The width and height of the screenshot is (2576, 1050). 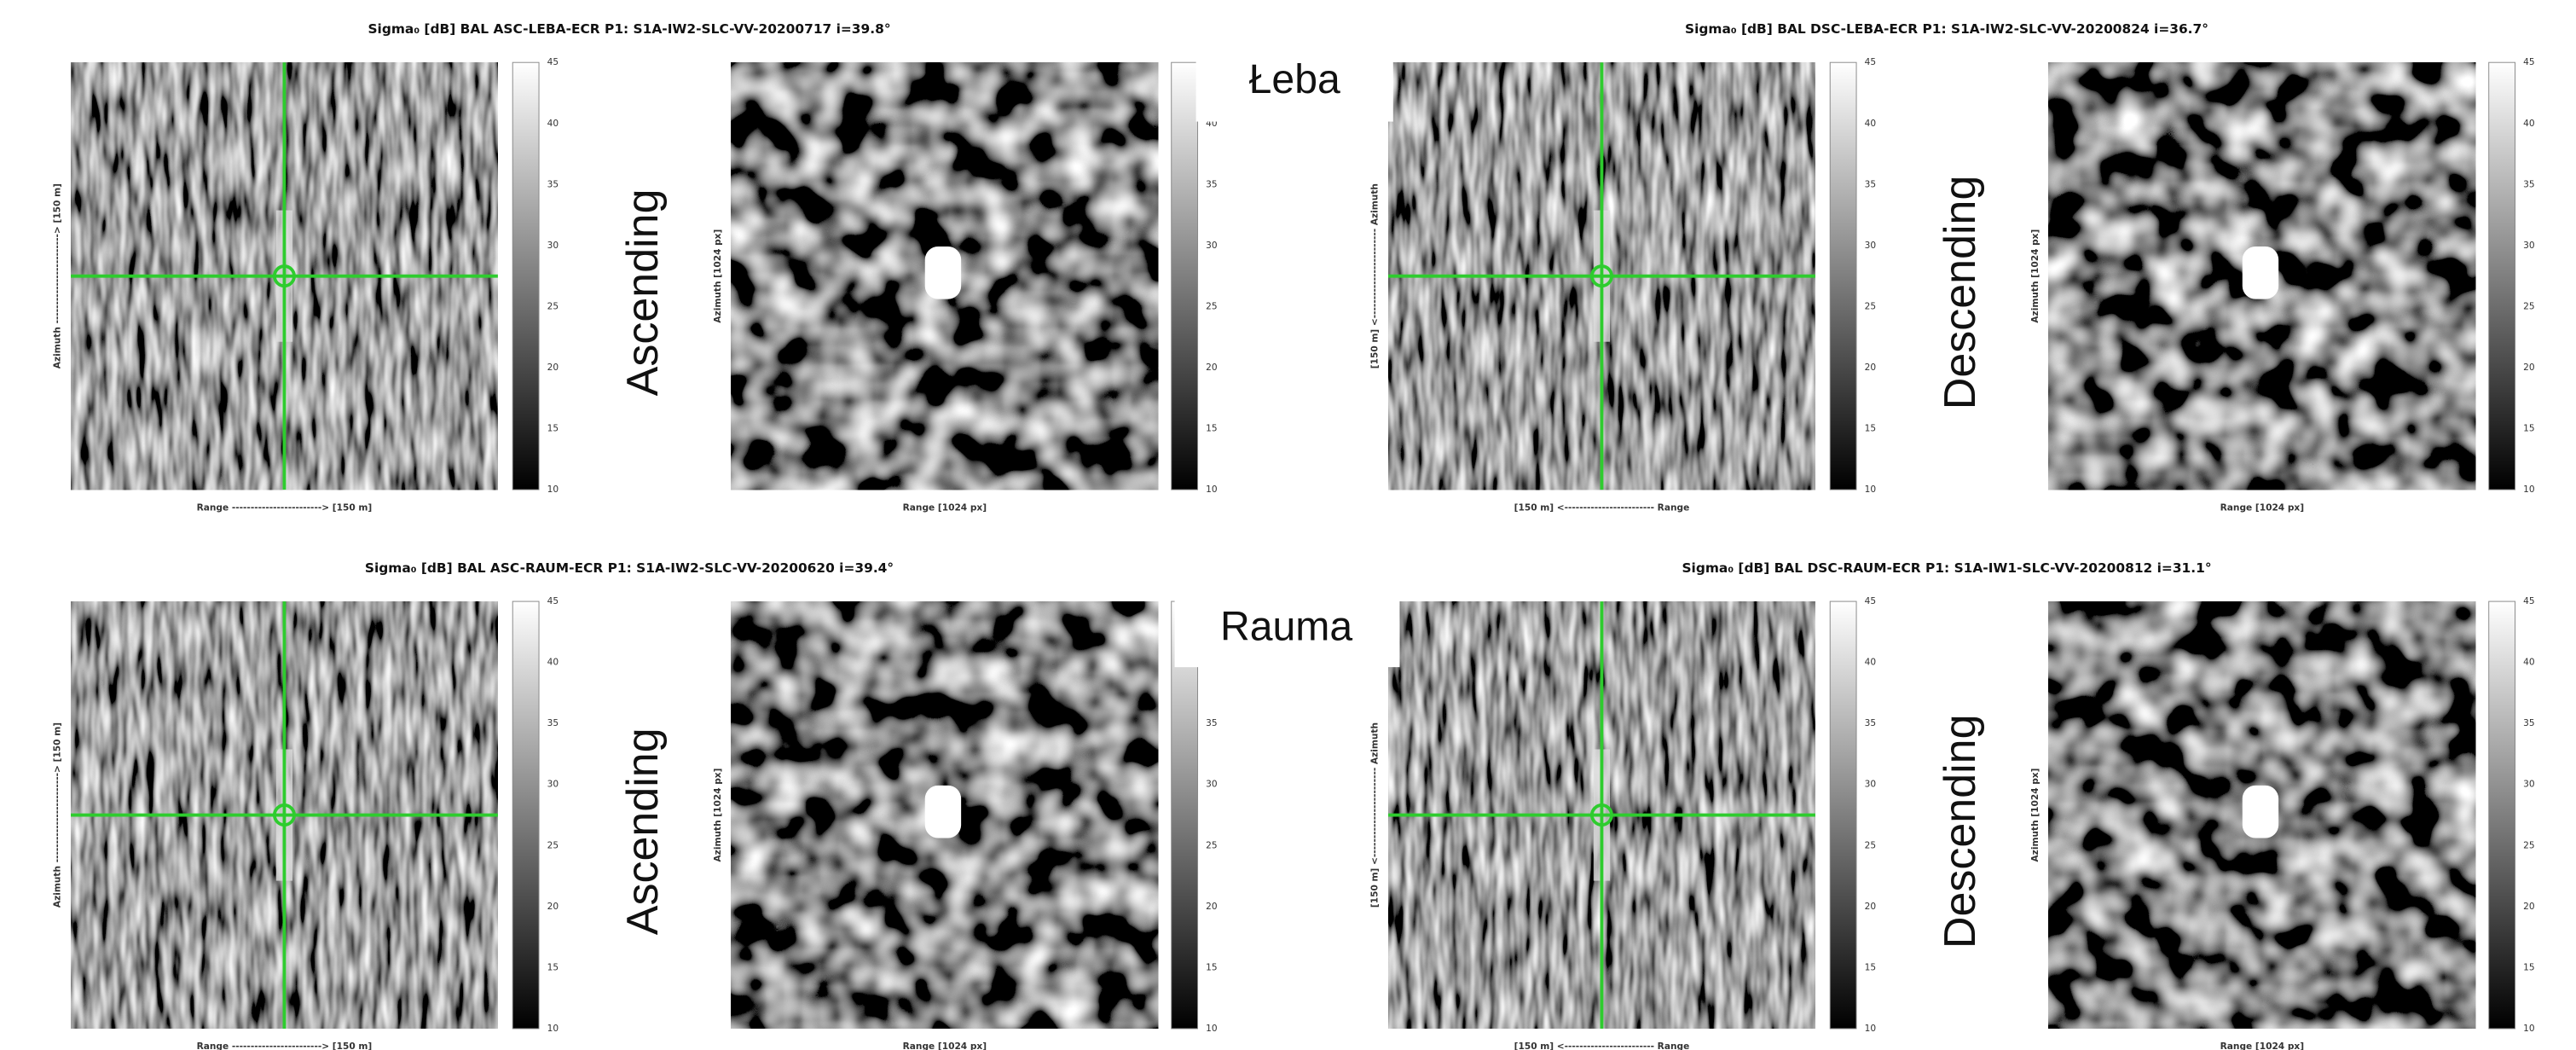 I want to click on site-label: Rauma, so click(x=1286, y=627).